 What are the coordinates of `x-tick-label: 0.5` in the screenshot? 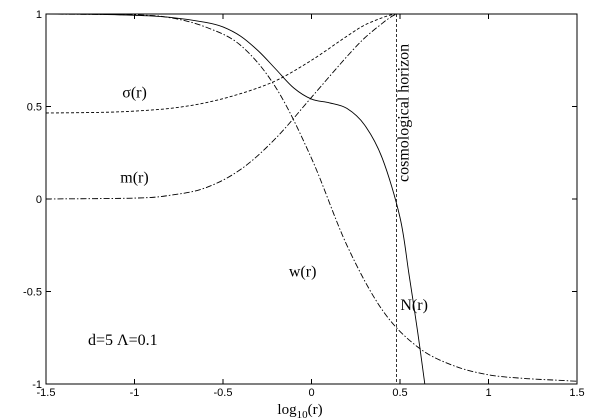 It's located at (399, 393).